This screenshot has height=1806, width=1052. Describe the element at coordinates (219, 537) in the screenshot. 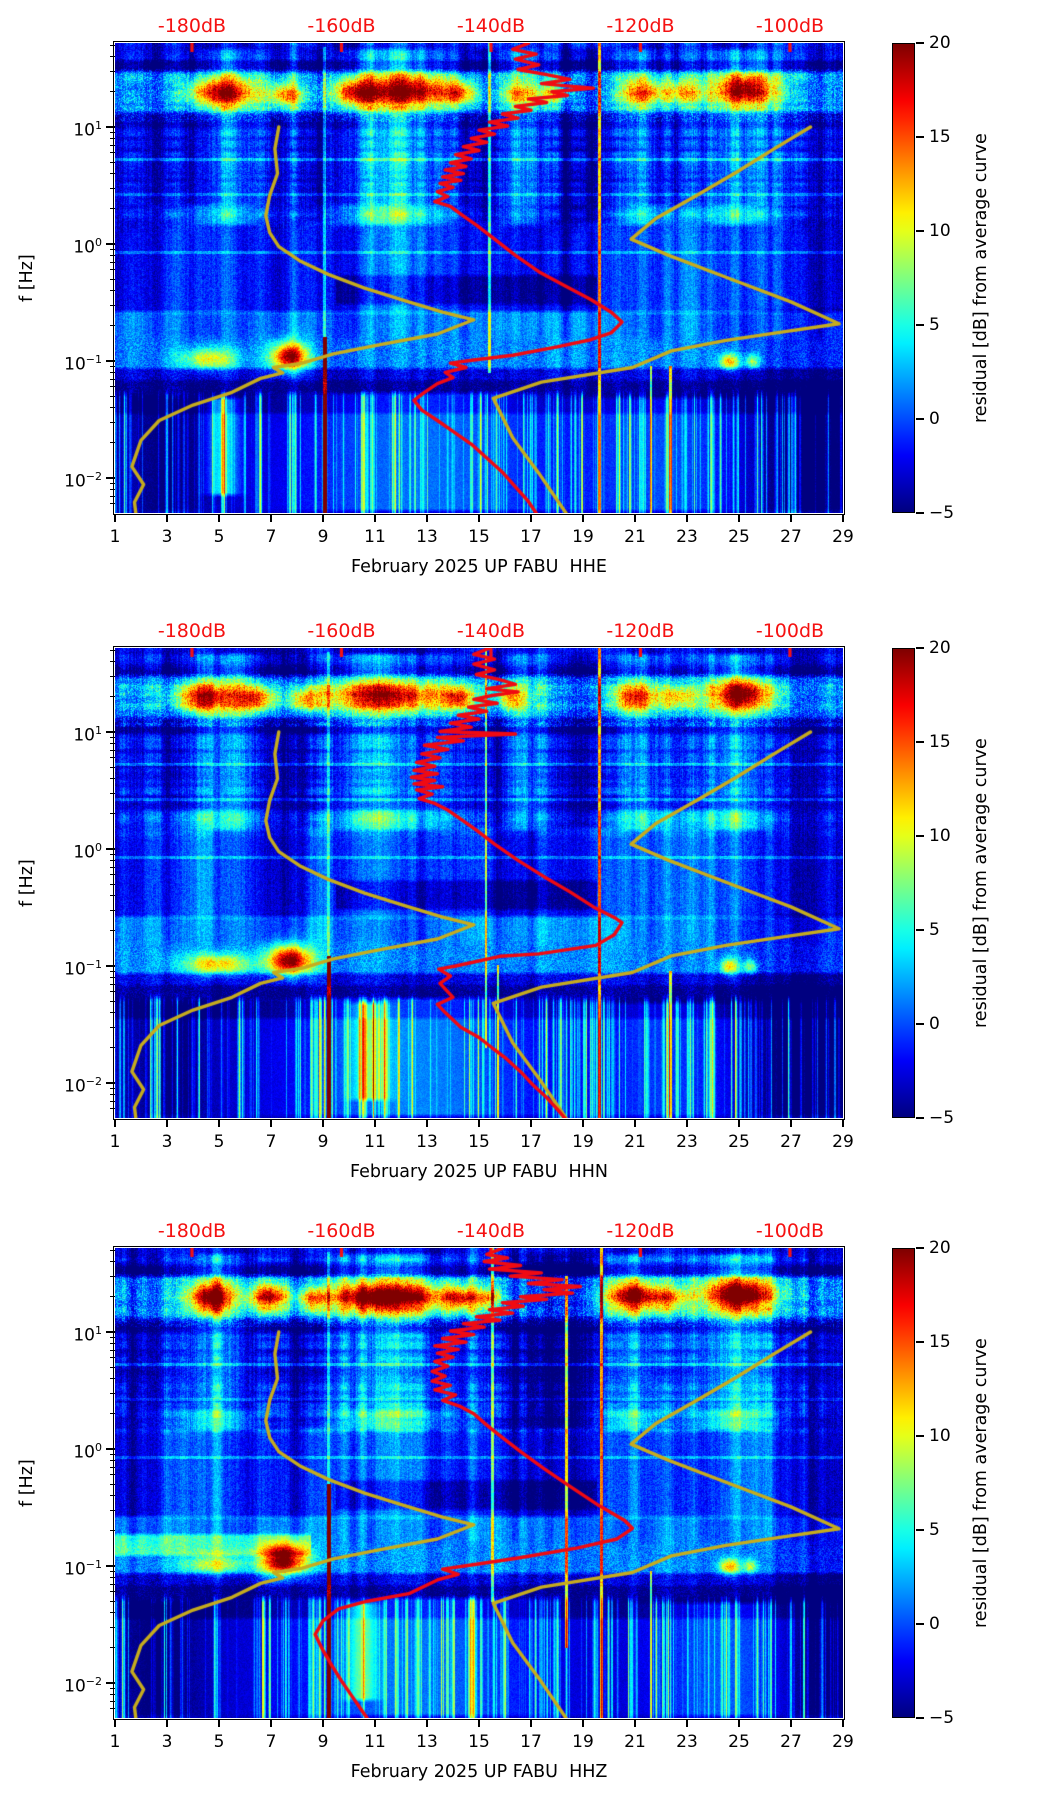

I see `x-tick-label: 5` at that location.